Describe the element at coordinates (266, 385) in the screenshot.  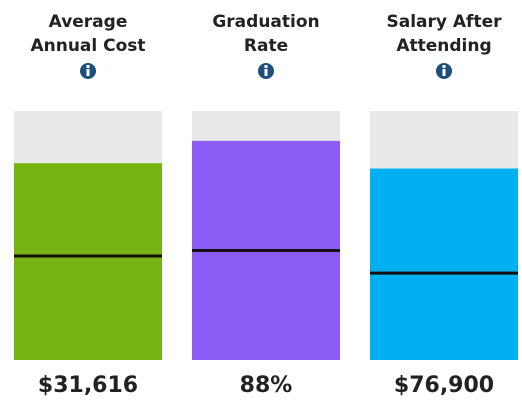
I see `value-label: 88%` at that location.